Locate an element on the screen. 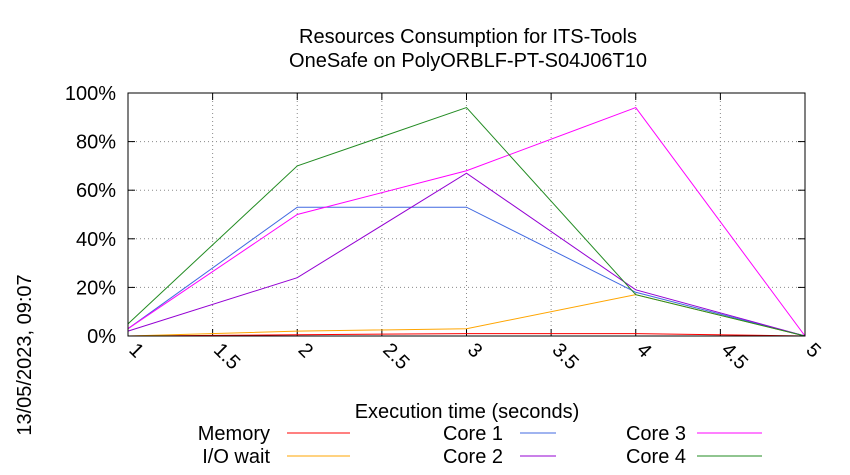  y-tick-label: 20% is located at coordinates (96, 288).